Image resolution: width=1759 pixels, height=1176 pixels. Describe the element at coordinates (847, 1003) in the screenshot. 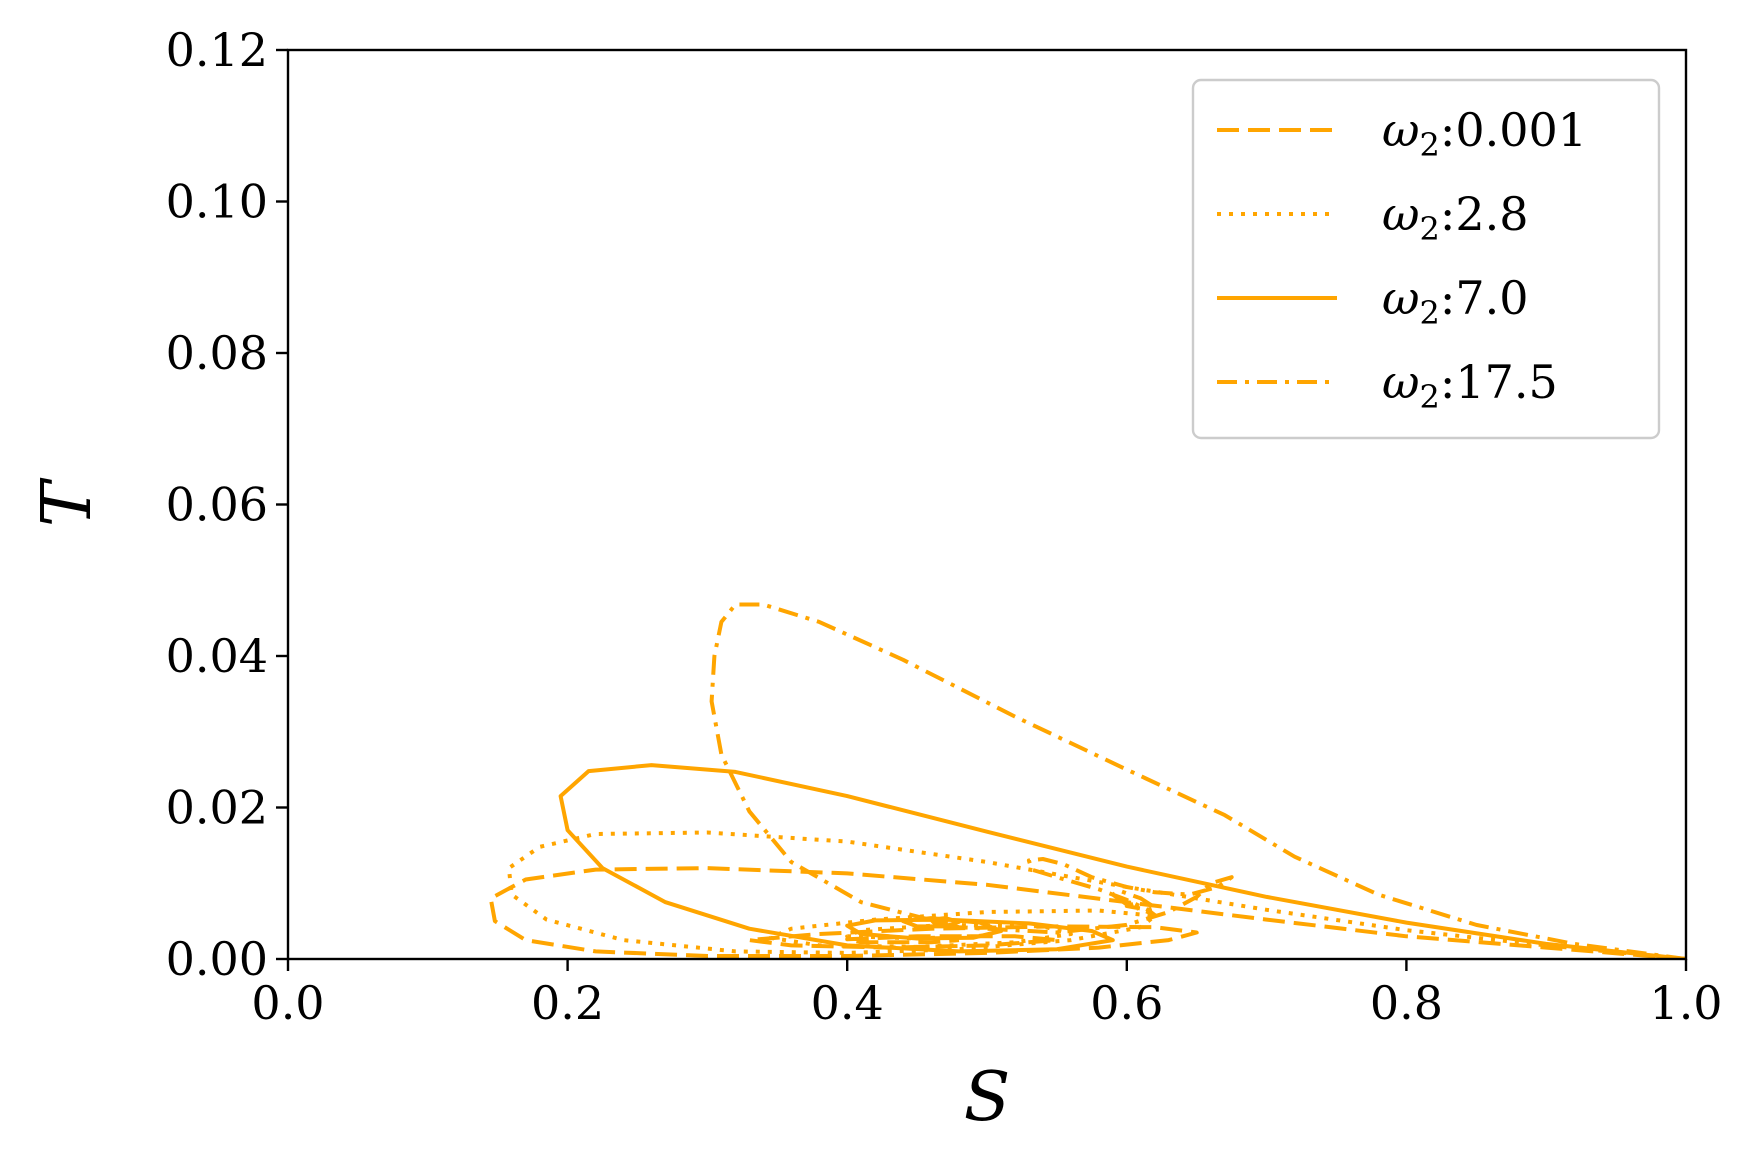

I see `x-tick-label: 0.4` at that location.